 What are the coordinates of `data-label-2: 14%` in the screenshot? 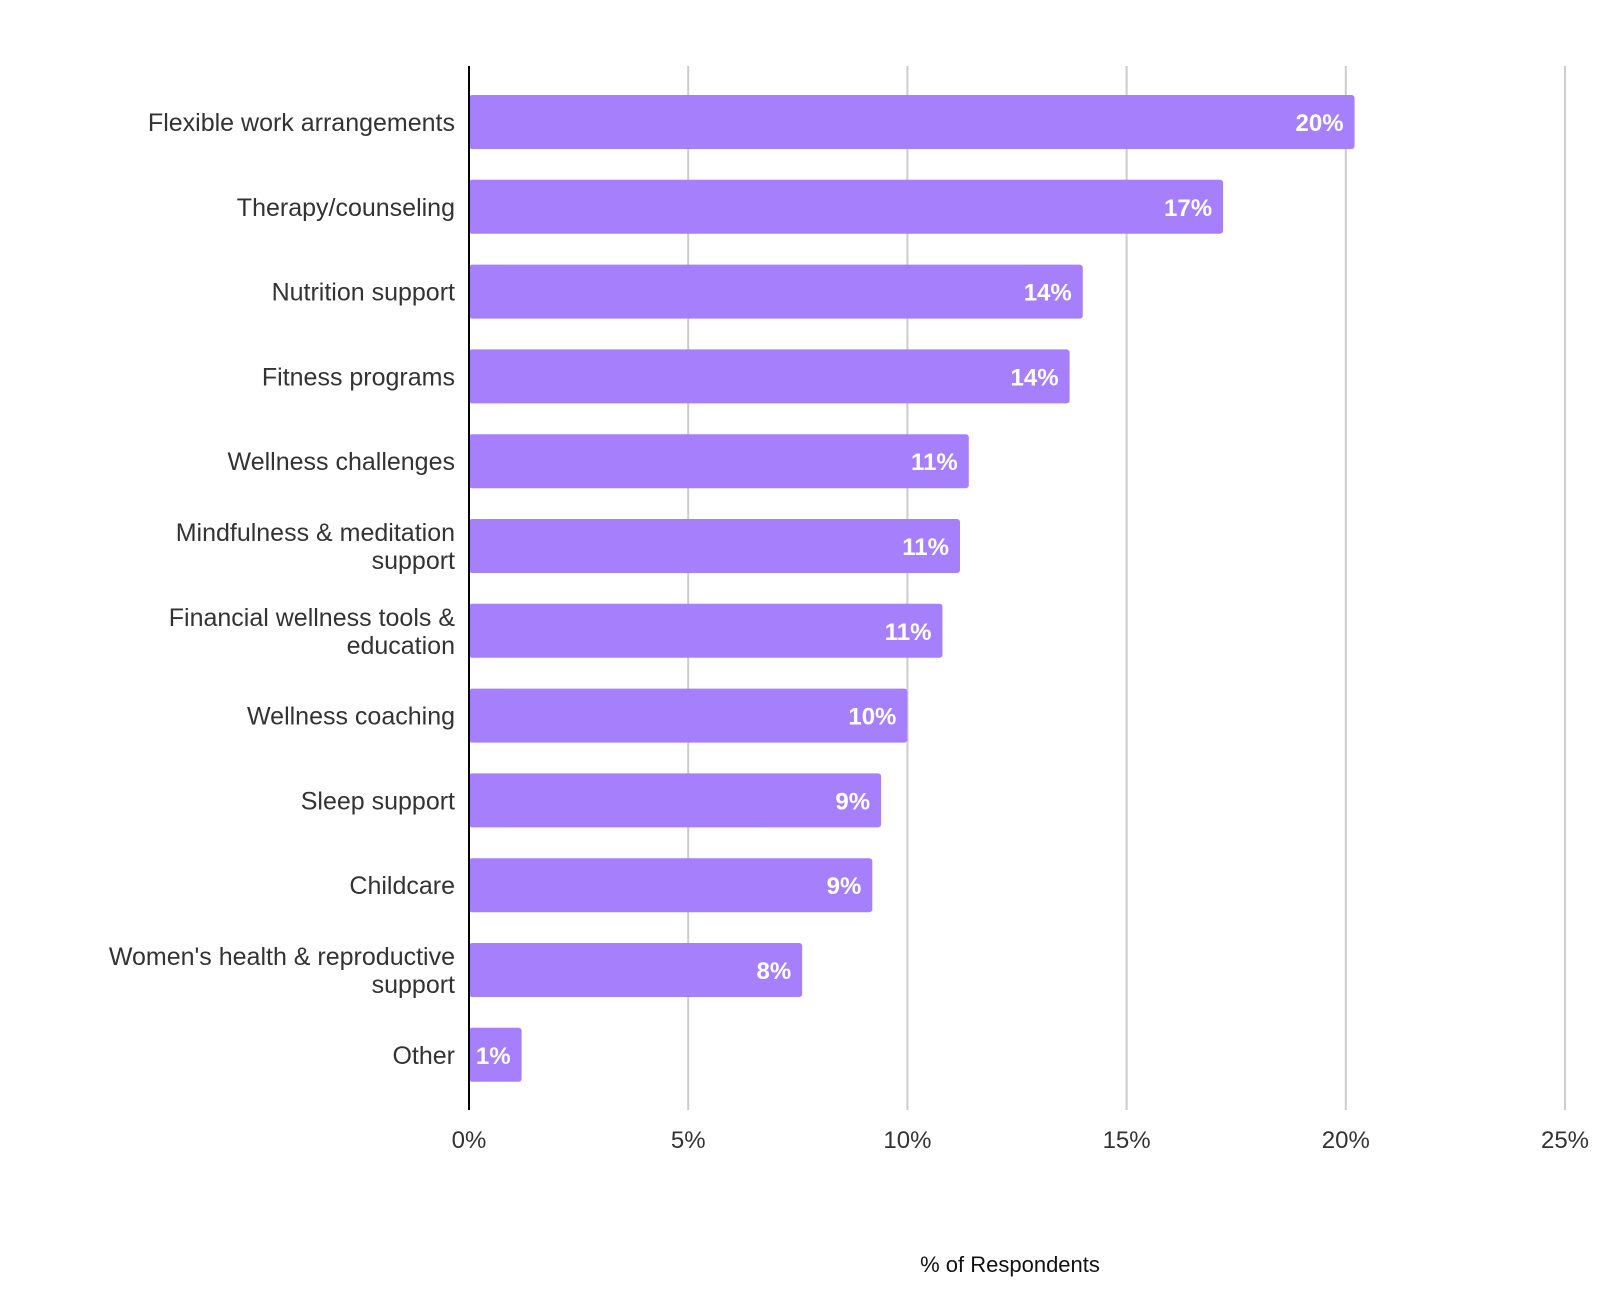 It's located at (1048, 293).